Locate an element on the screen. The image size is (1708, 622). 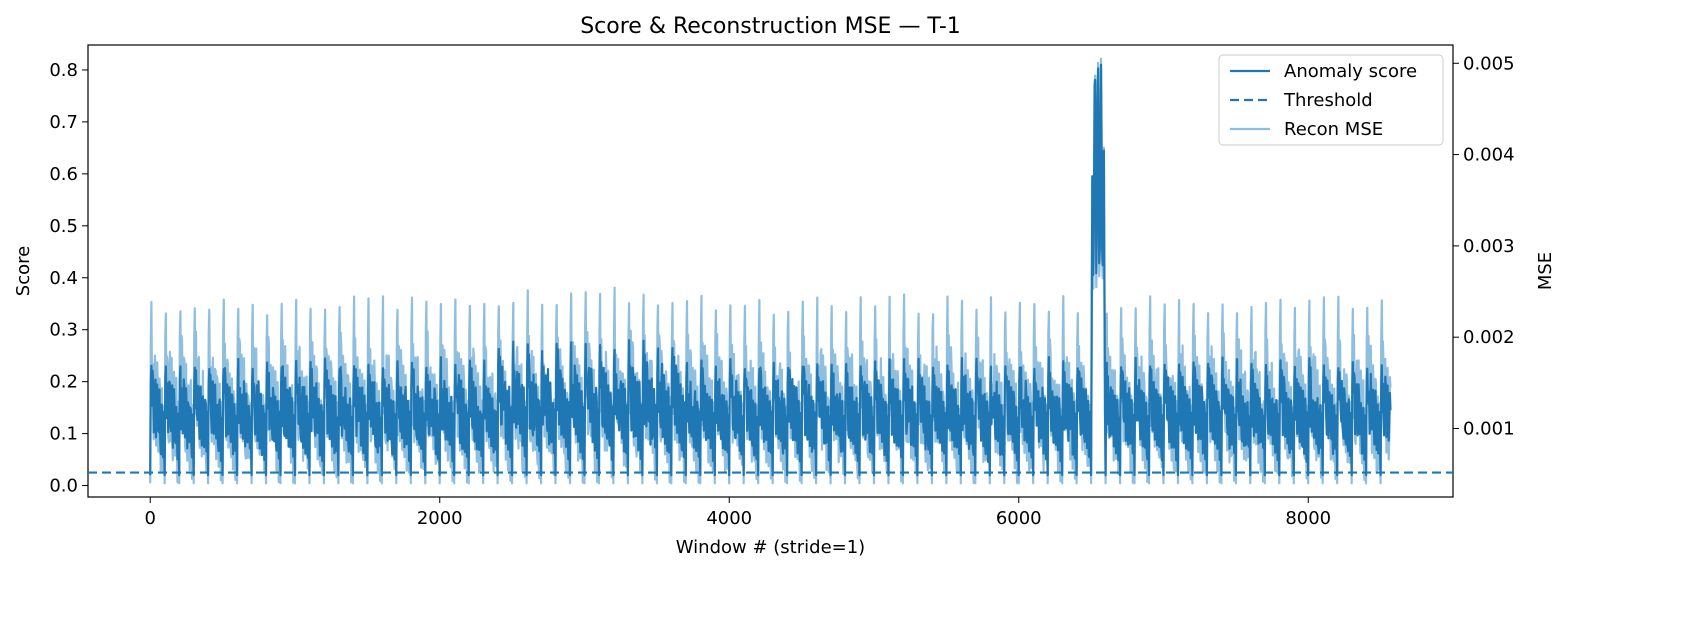
y-axis-label: Score is located at coordinates (23, 271).